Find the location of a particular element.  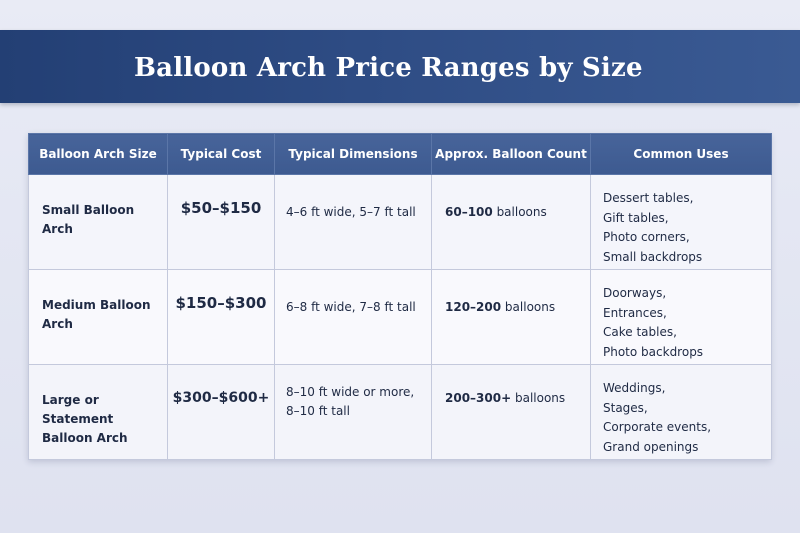

page-title: Balloon Arch Price Ranges by Size is located at coordinates (388, 68).